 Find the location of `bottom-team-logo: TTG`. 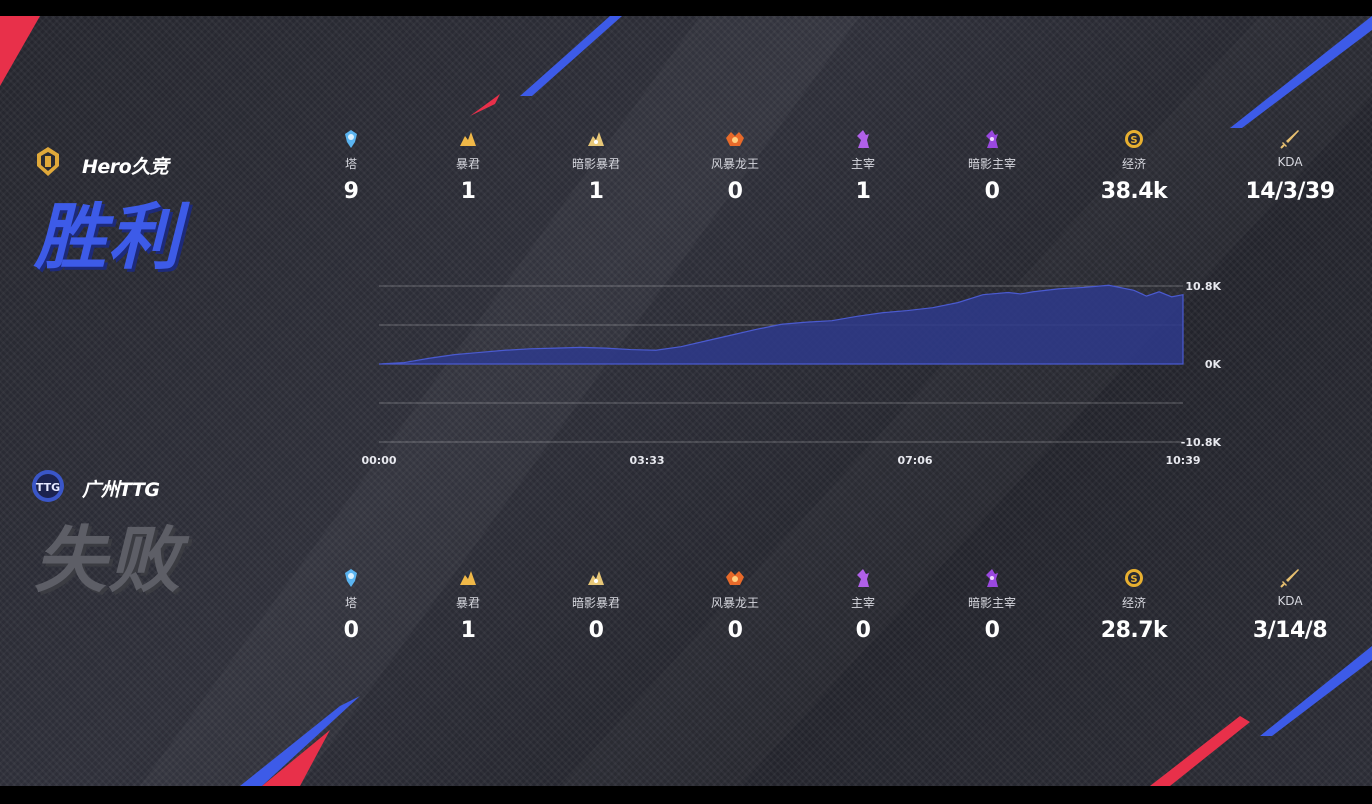

bottom-team-logo: TTG is located at coordinates (48, 486).